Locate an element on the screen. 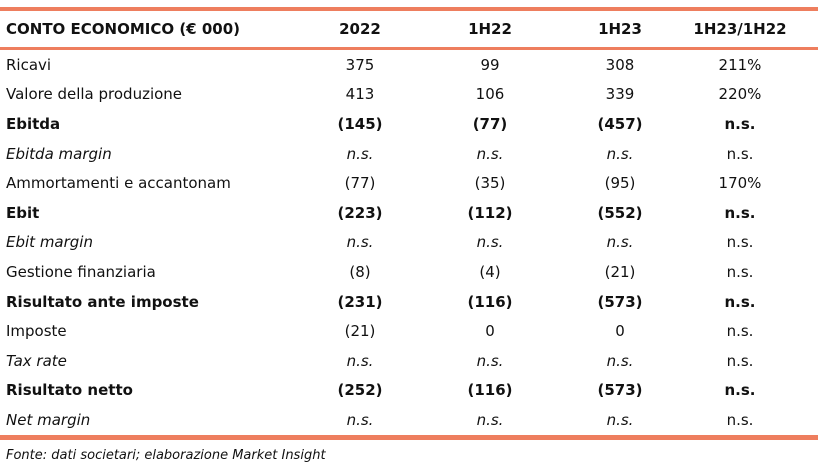 The height and width of the screenshot is (472, 830). value-cell: (231) is located at coordinates (360, 301).